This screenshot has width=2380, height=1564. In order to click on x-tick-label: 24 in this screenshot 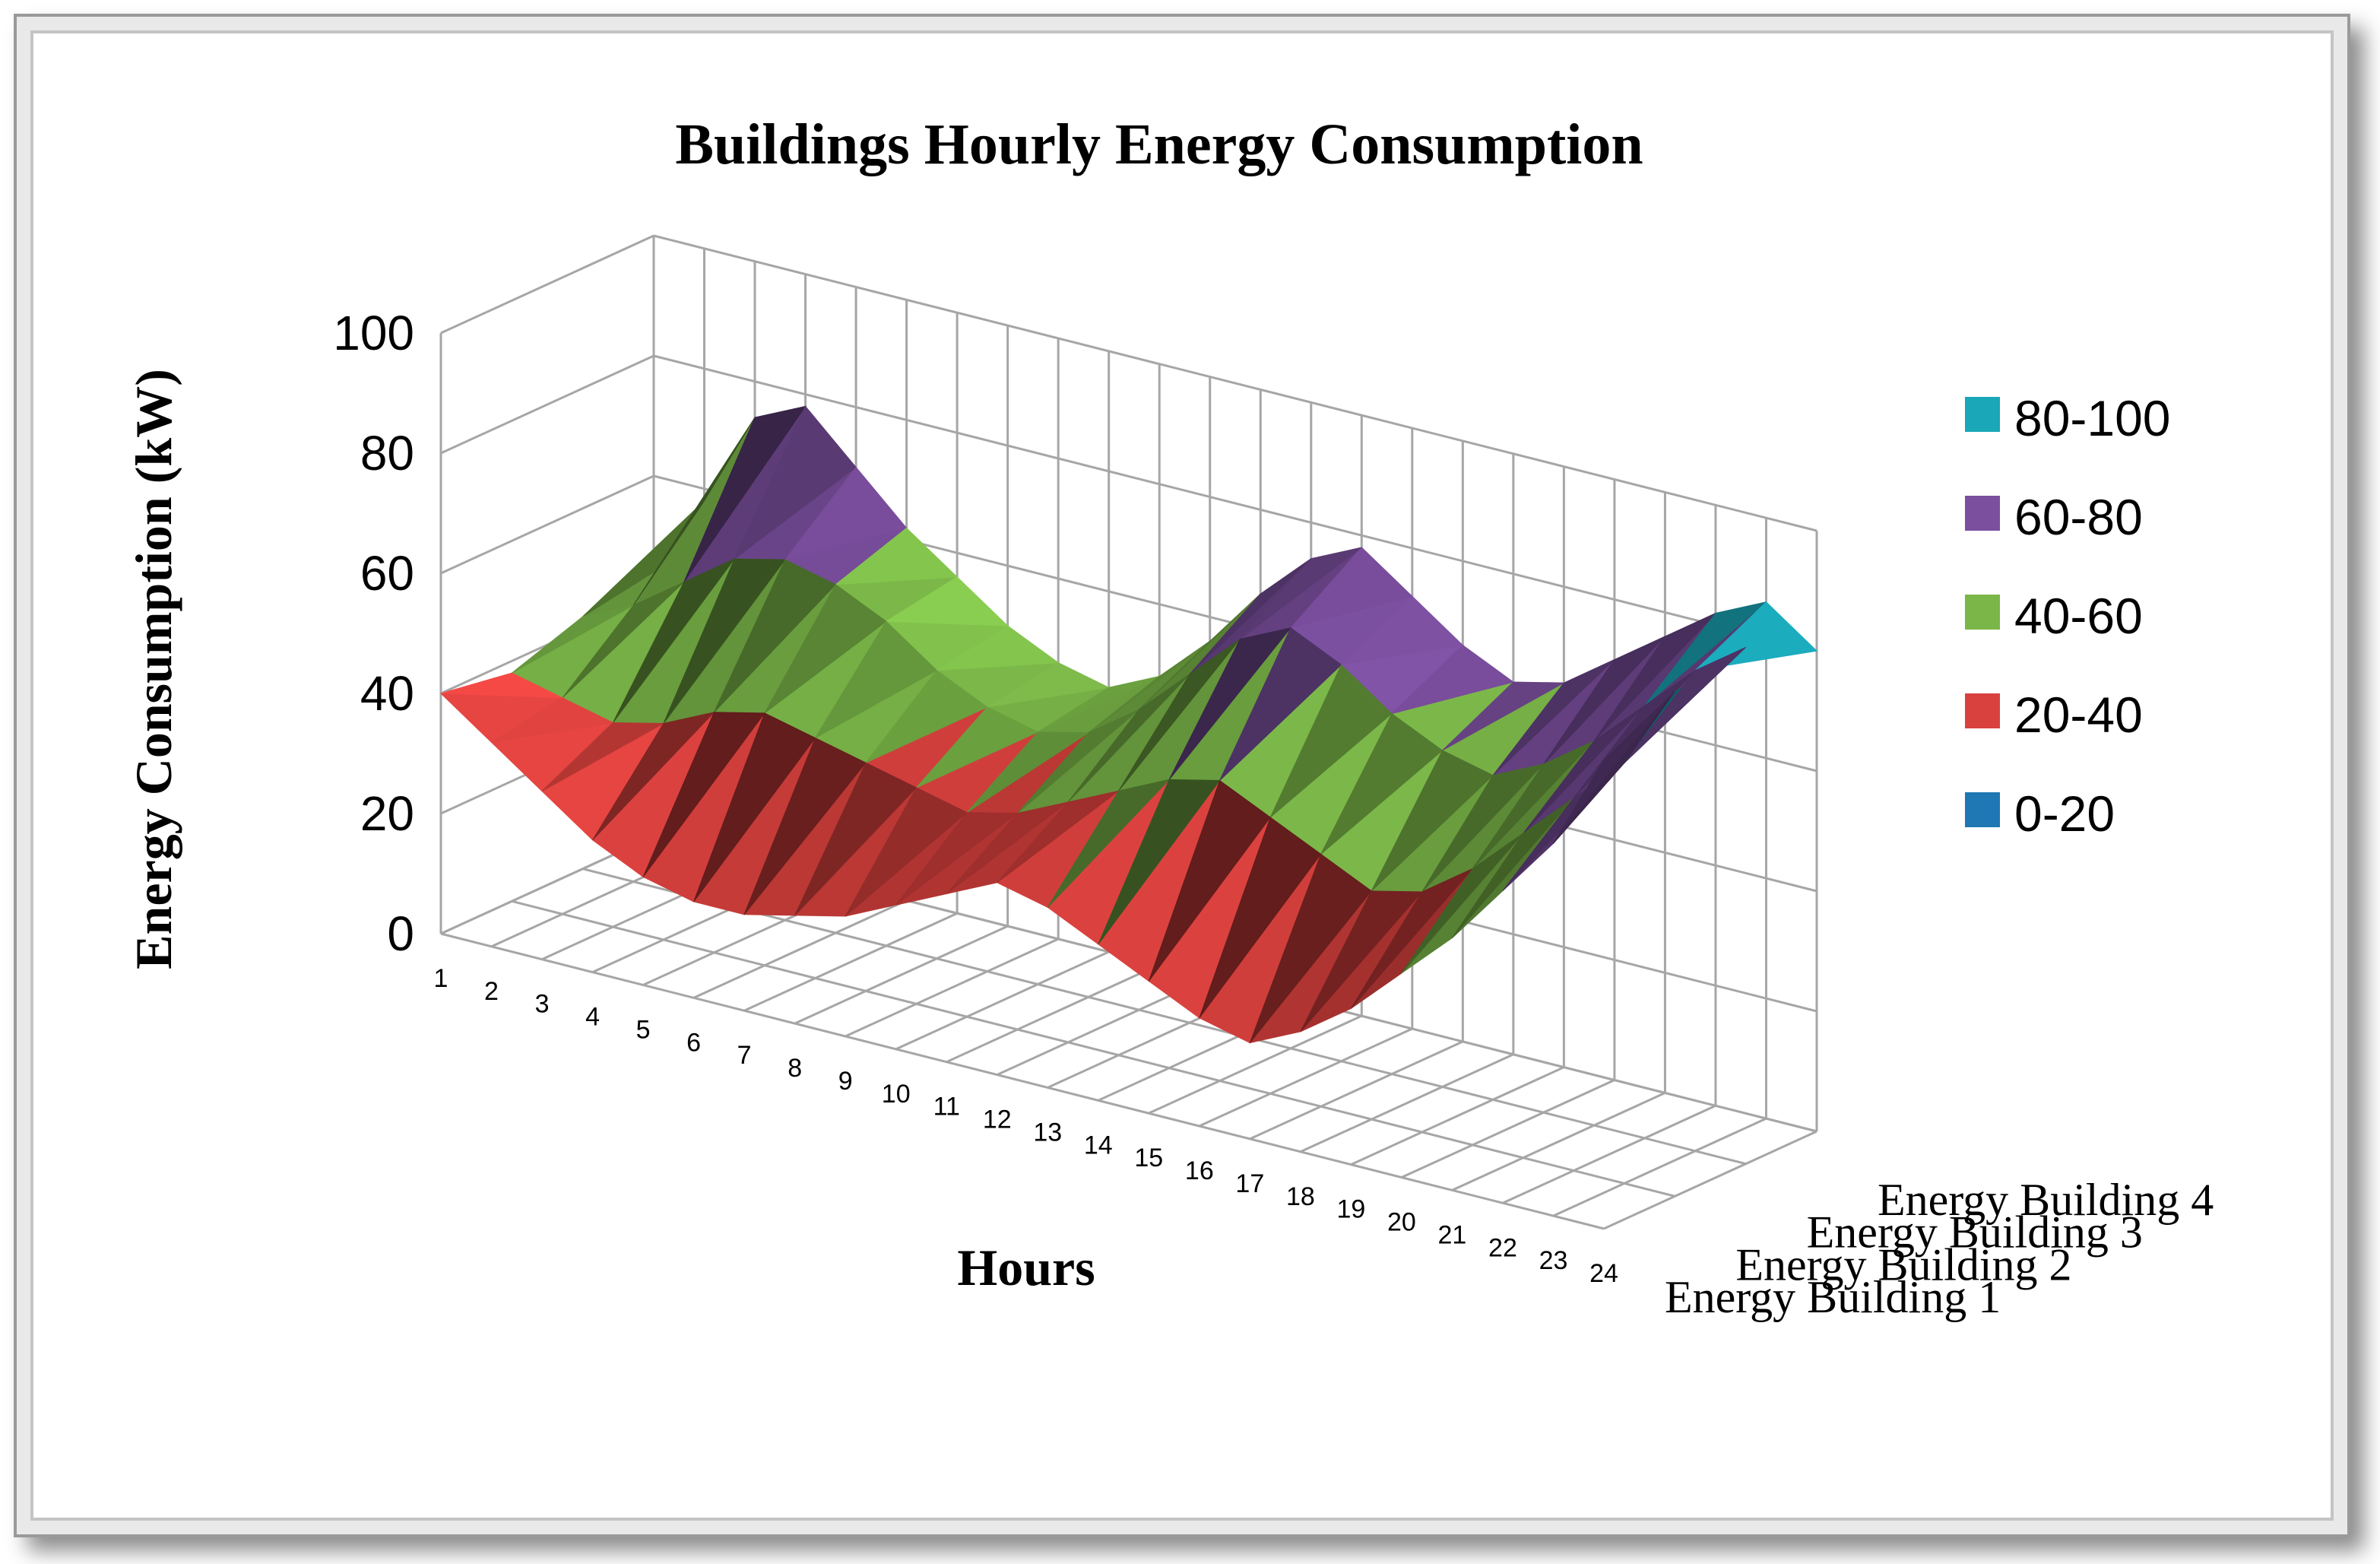, I will do `click(1603, 1273)`.